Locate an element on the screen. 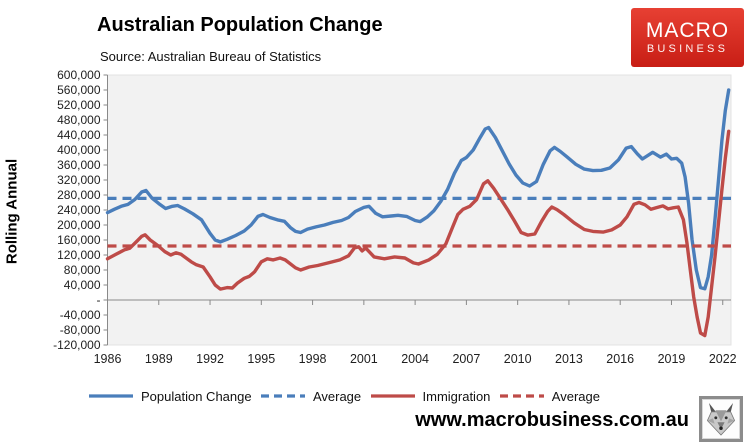 The height and width of the screenshot is (447, 747). y-tick-label: 400,000 is located at coordinates (79, 150).